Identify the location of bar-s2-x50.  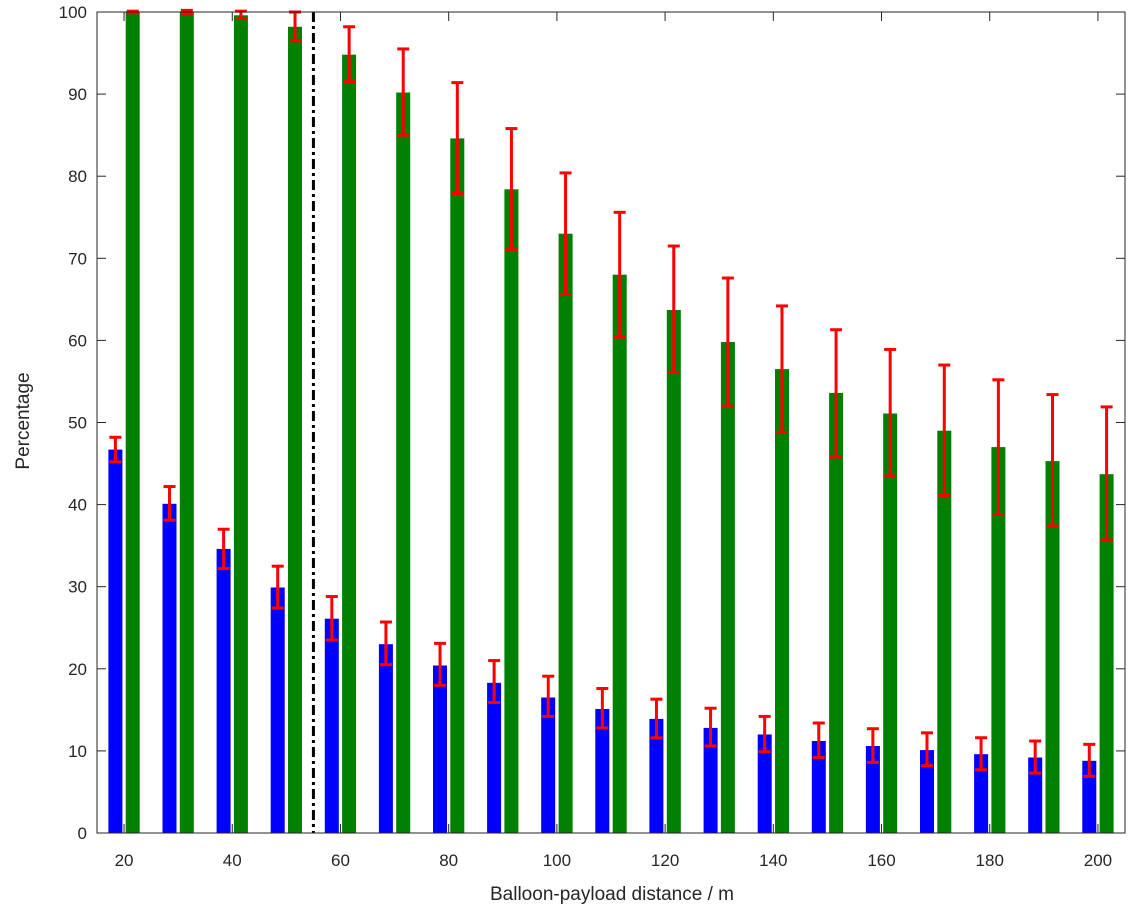
(295, 430).